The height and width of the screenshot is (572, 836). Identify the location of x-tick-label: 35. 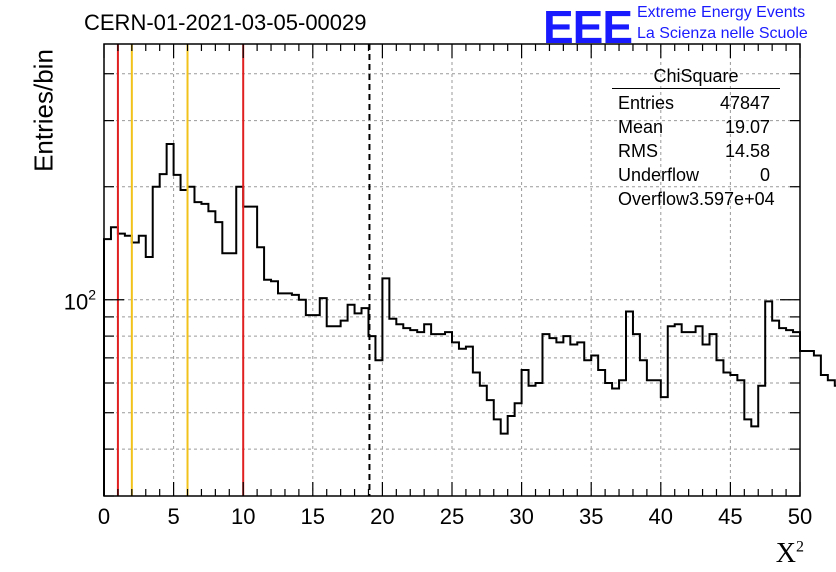
(591, 516).